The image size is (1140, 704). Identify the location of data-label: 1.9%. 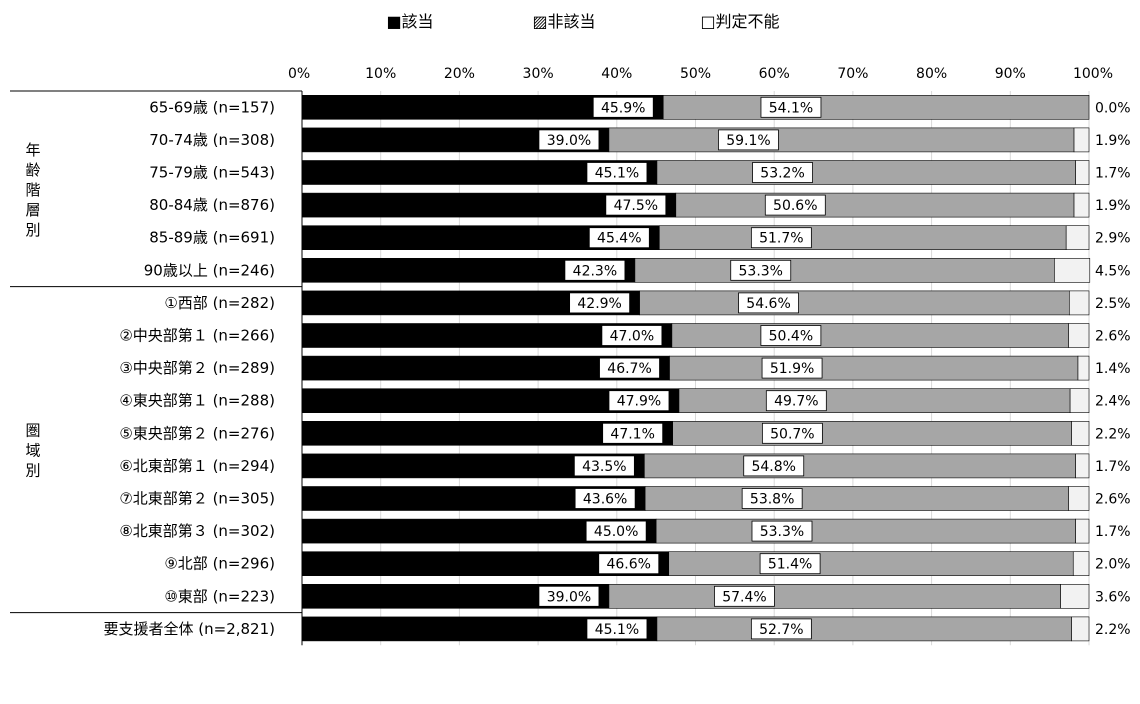
(1113, 206).